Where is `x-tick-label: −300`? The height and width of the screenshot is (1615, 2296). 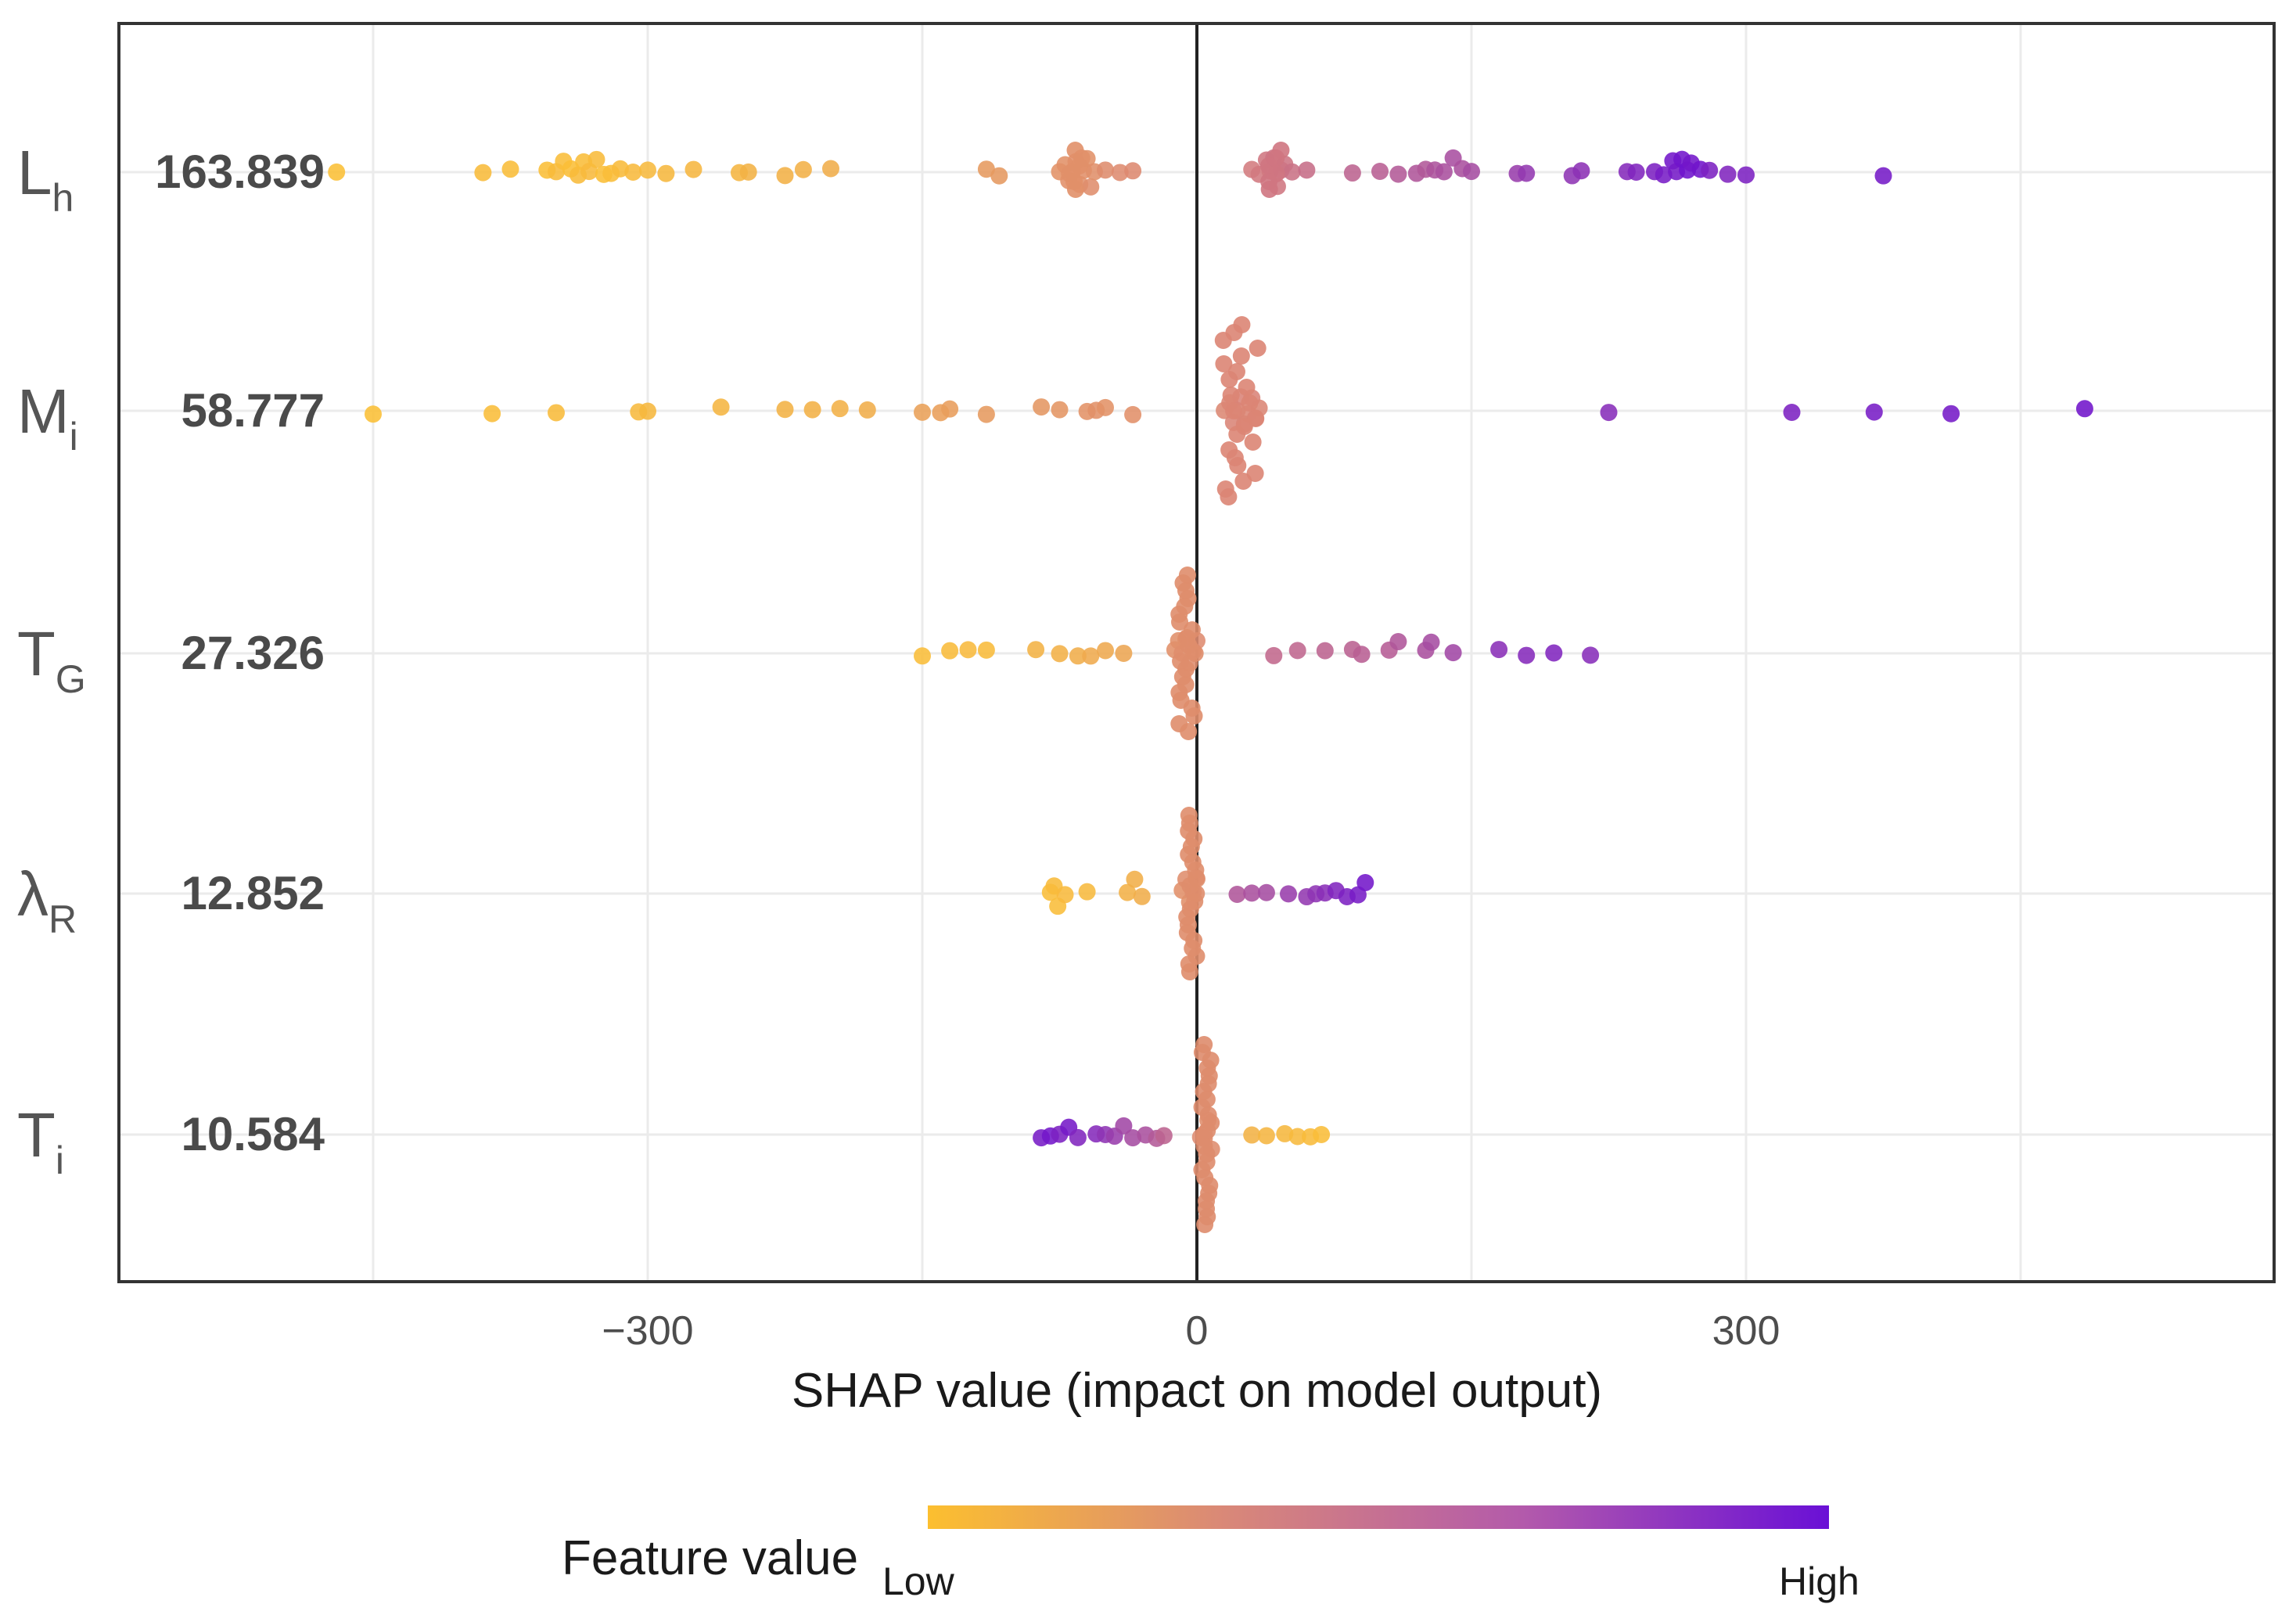 x-tick-label: −300 is located at coordinates (648, 1331).